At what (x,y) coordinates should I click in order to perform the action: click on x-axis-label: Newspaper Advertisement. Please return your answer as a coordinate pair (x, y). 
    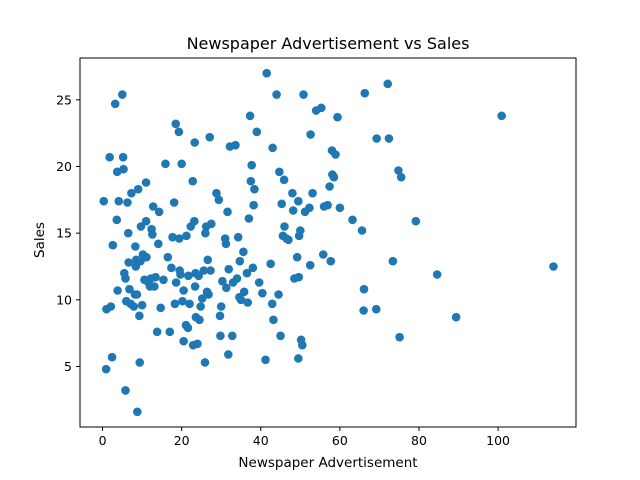
    Looking at the image, I should click on (327, 463).